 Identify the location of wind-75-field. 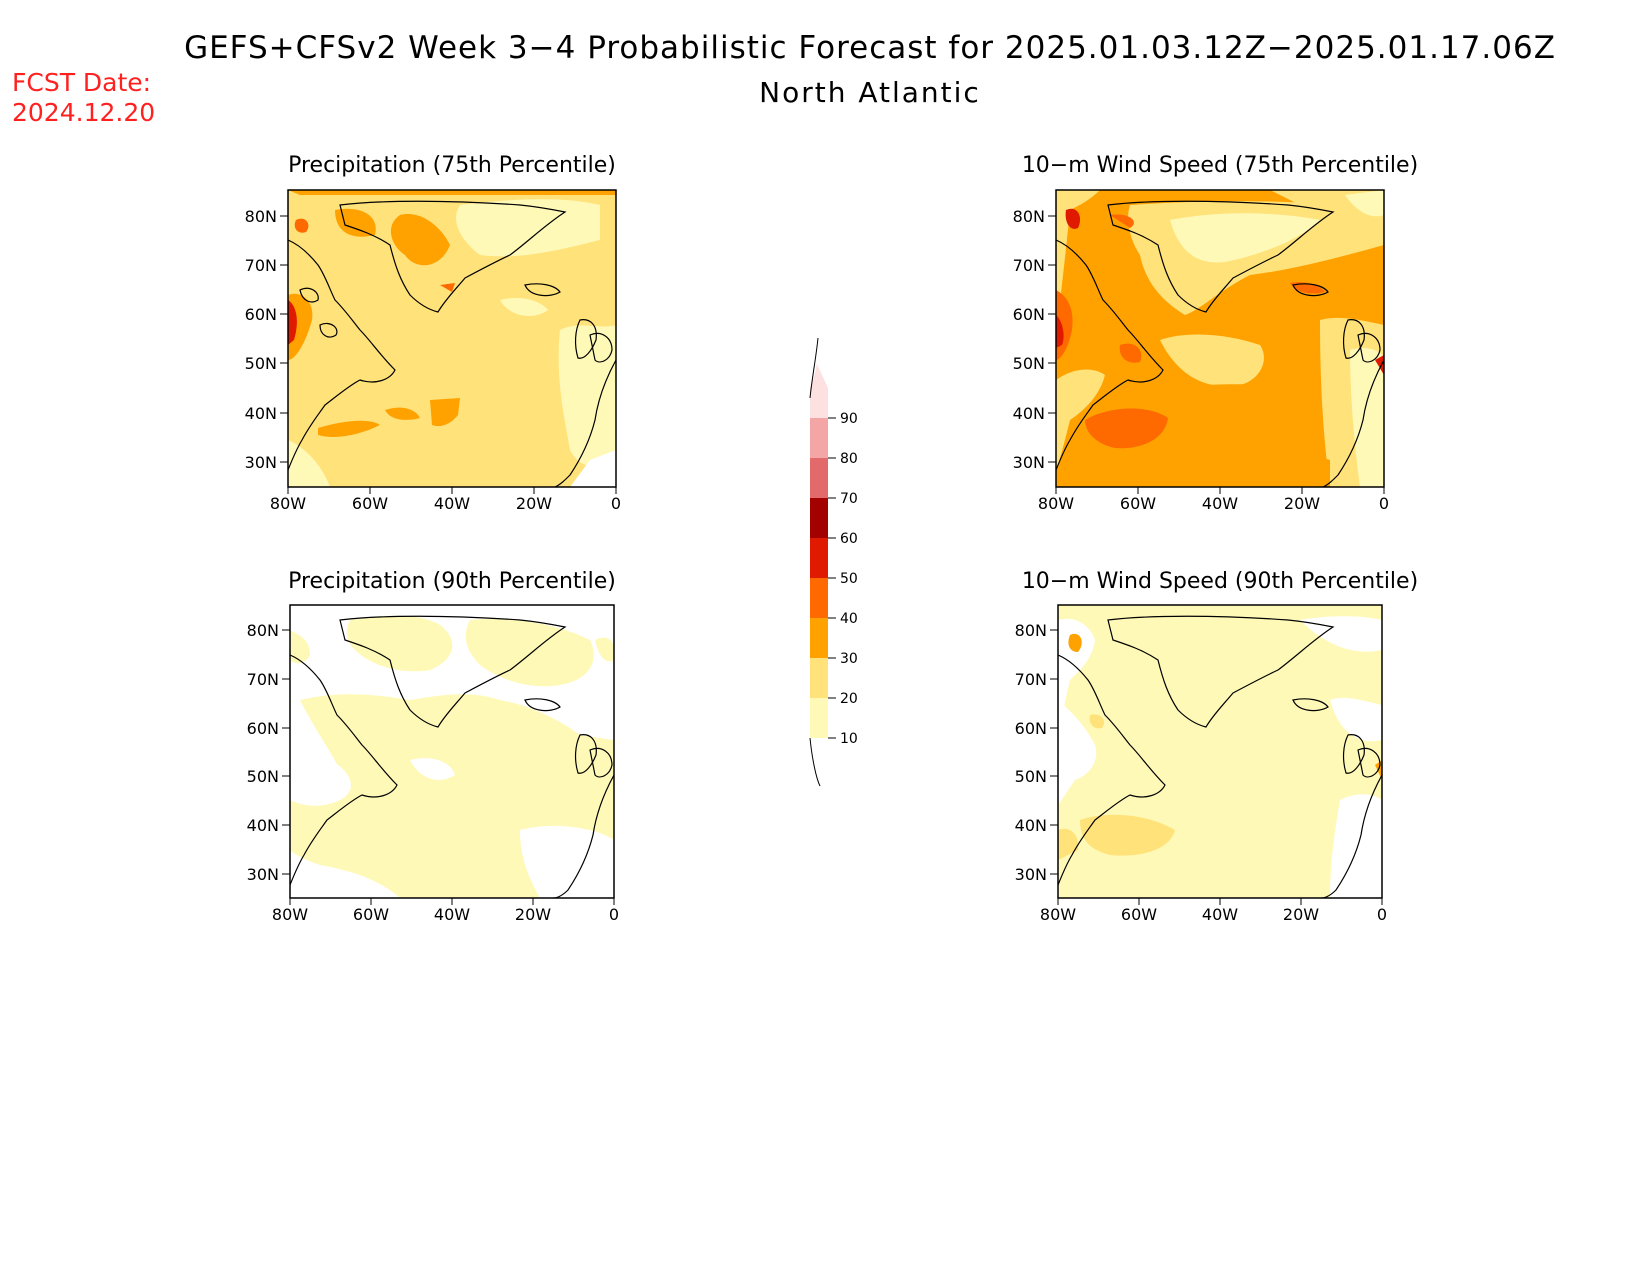
(1220, 338).